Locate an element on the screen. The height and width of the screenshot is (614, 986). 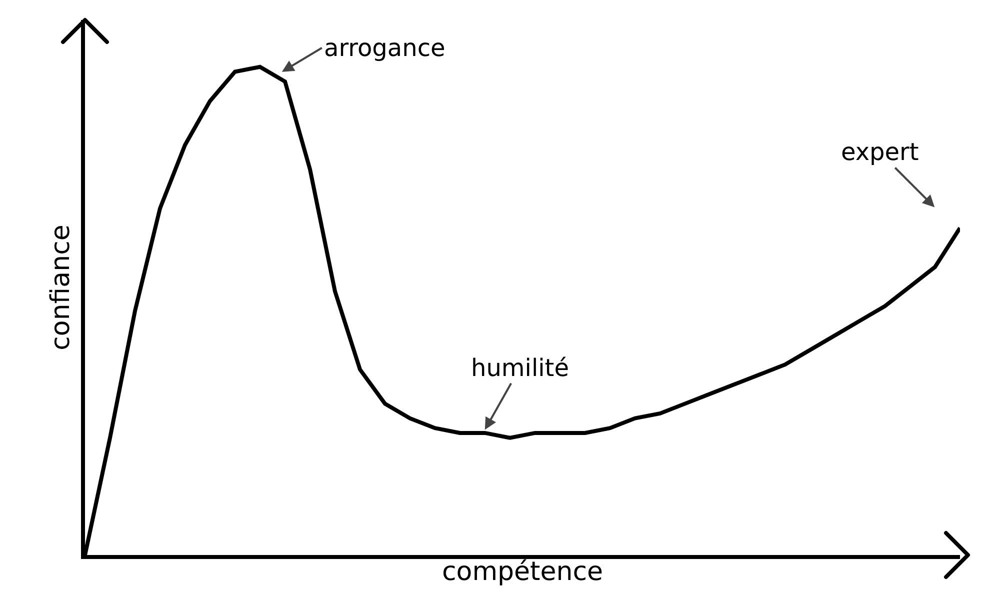
x-axis-title: compétence is located at coordinates (522, 572).